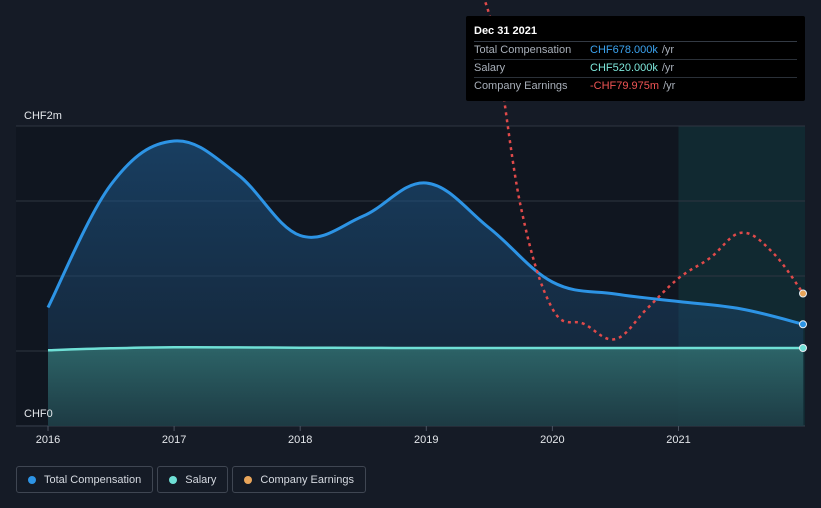  Describe the element at coordinates (624, 68) in the screenshot. I see `tooltip-value: CHF520.000k` at that location.